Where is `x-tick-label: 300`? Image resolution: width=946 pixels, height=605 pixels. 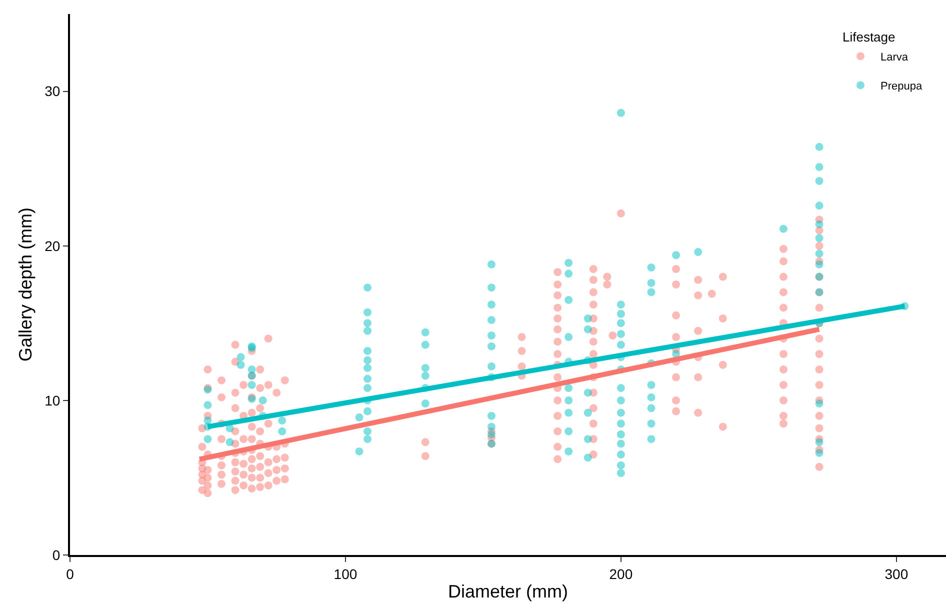 x-tick-label: 300 is located at coordinates (896, 574).